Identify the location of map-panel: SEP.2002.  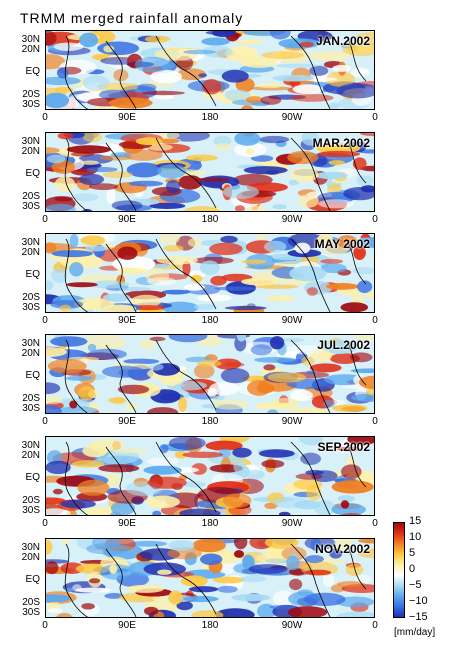
(210, 476).